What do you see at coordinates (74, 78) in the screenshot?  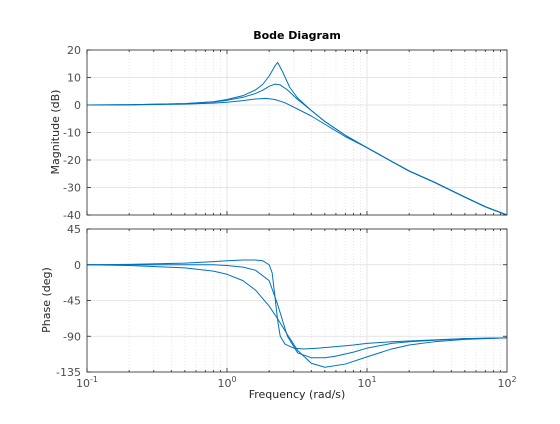 I see `magnitude-y-tick-label: 10` at bounding box center [74, 78].